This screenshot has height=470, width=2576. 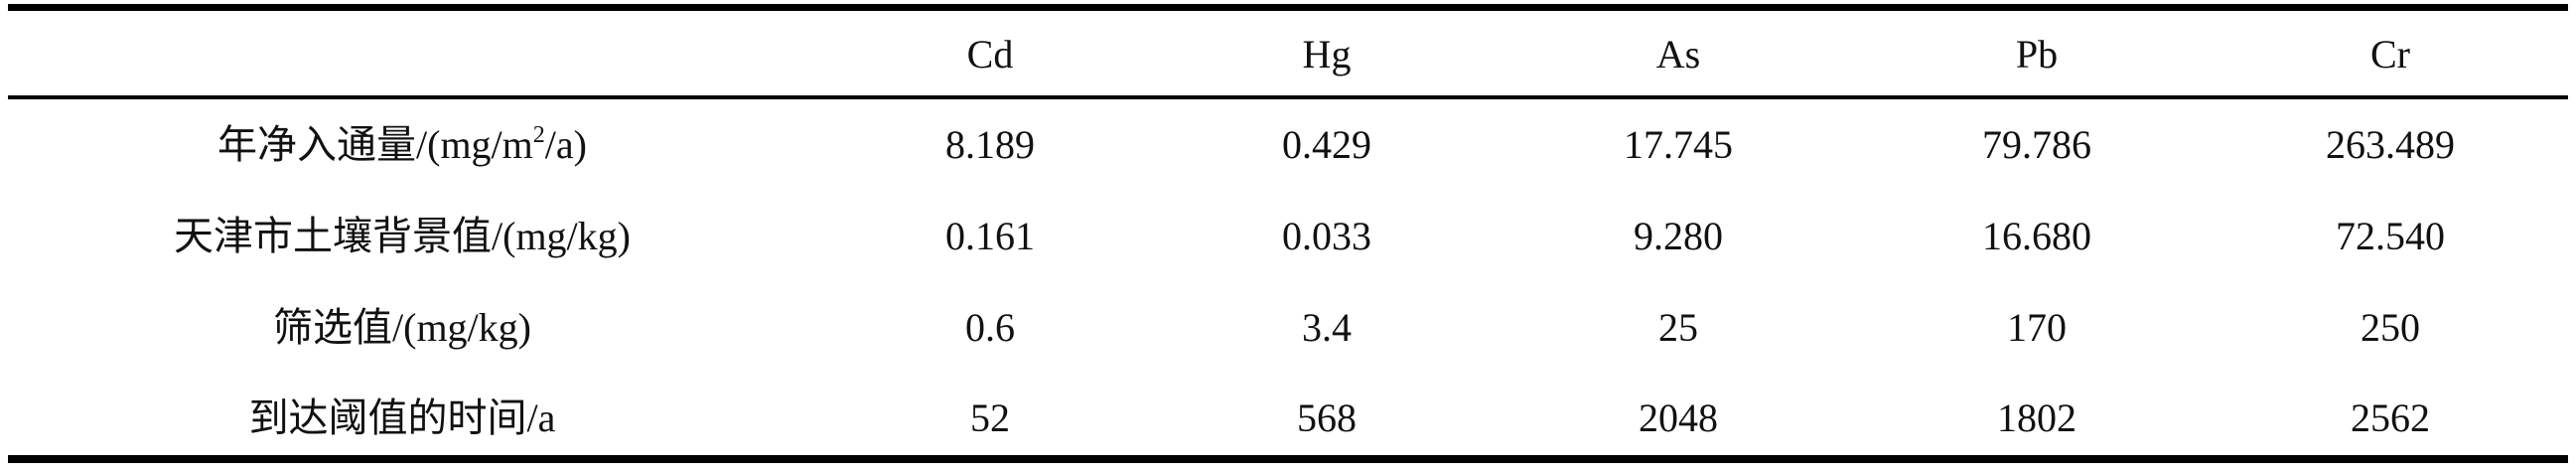 What do you see at coordinates (2391, 144) in the screenshot?
I see `table-cell: 263.489` at bounding box center [2391, 144].